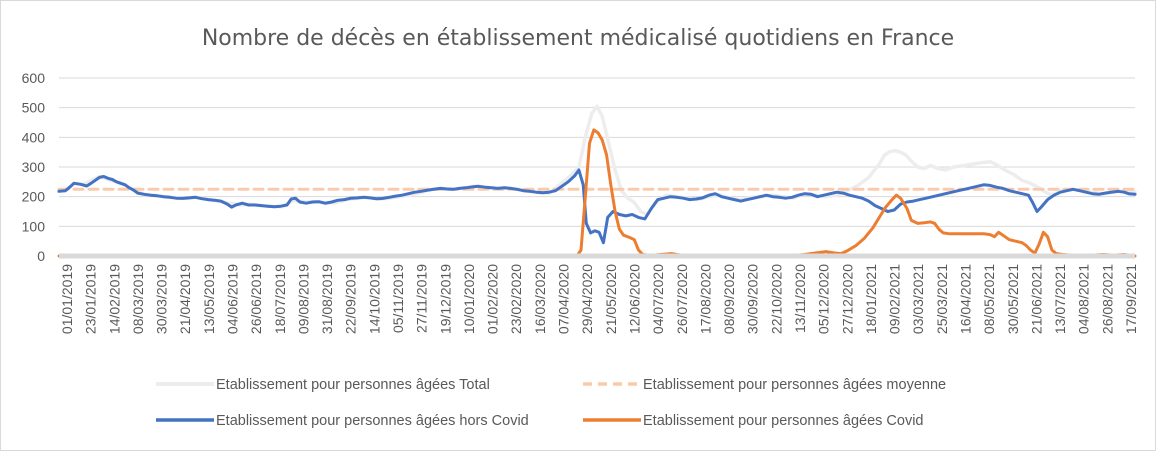 The width and height of the screenshot is (1156, 451). Describe the element at coordinates (705, 299) in the screenshot. I see `x-tick-label: 17/08/2020` at that location.